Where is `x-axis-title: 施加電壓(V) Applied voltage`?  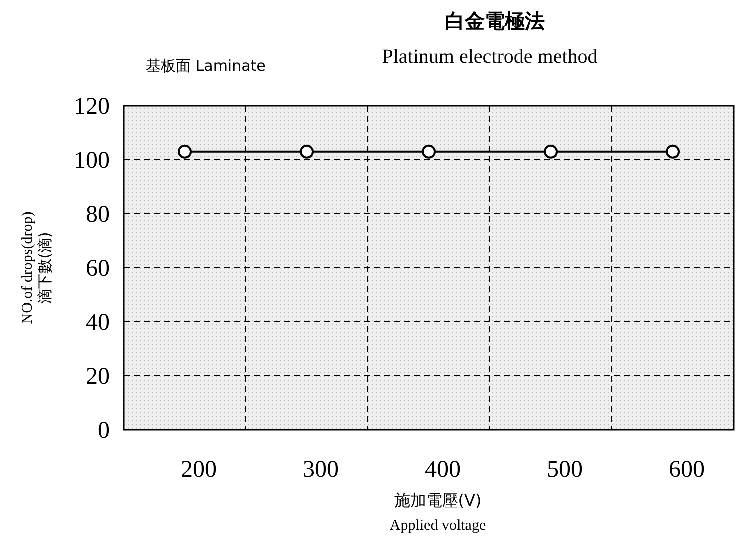 x-axis-title: 施加電壓(V) Applied voltage is located at coordinates (438, 512).